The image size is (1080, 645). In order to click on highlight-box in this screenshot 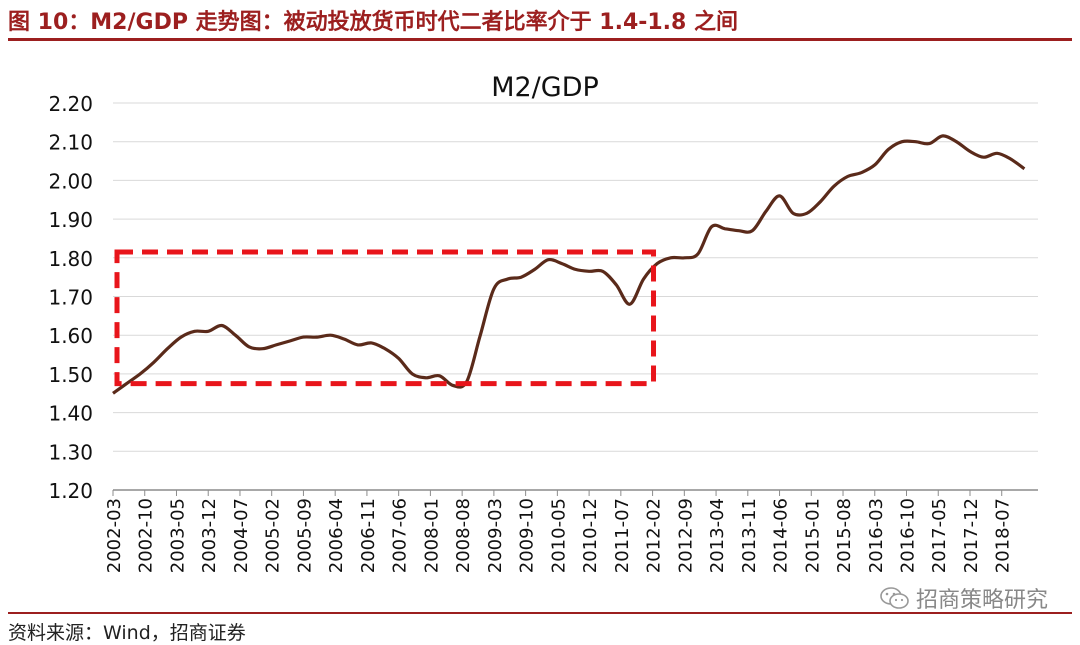, I will do `click(385, 318)`.